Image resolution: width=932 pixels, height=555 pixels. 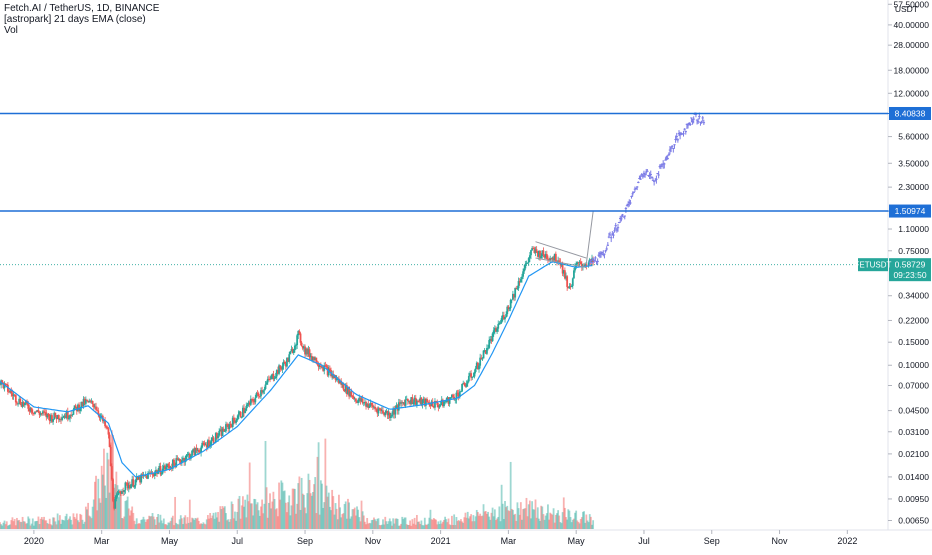 I want to click on ema-indicator-label: [astropark] 21 days EMA (close), so click(x=75, y=19).